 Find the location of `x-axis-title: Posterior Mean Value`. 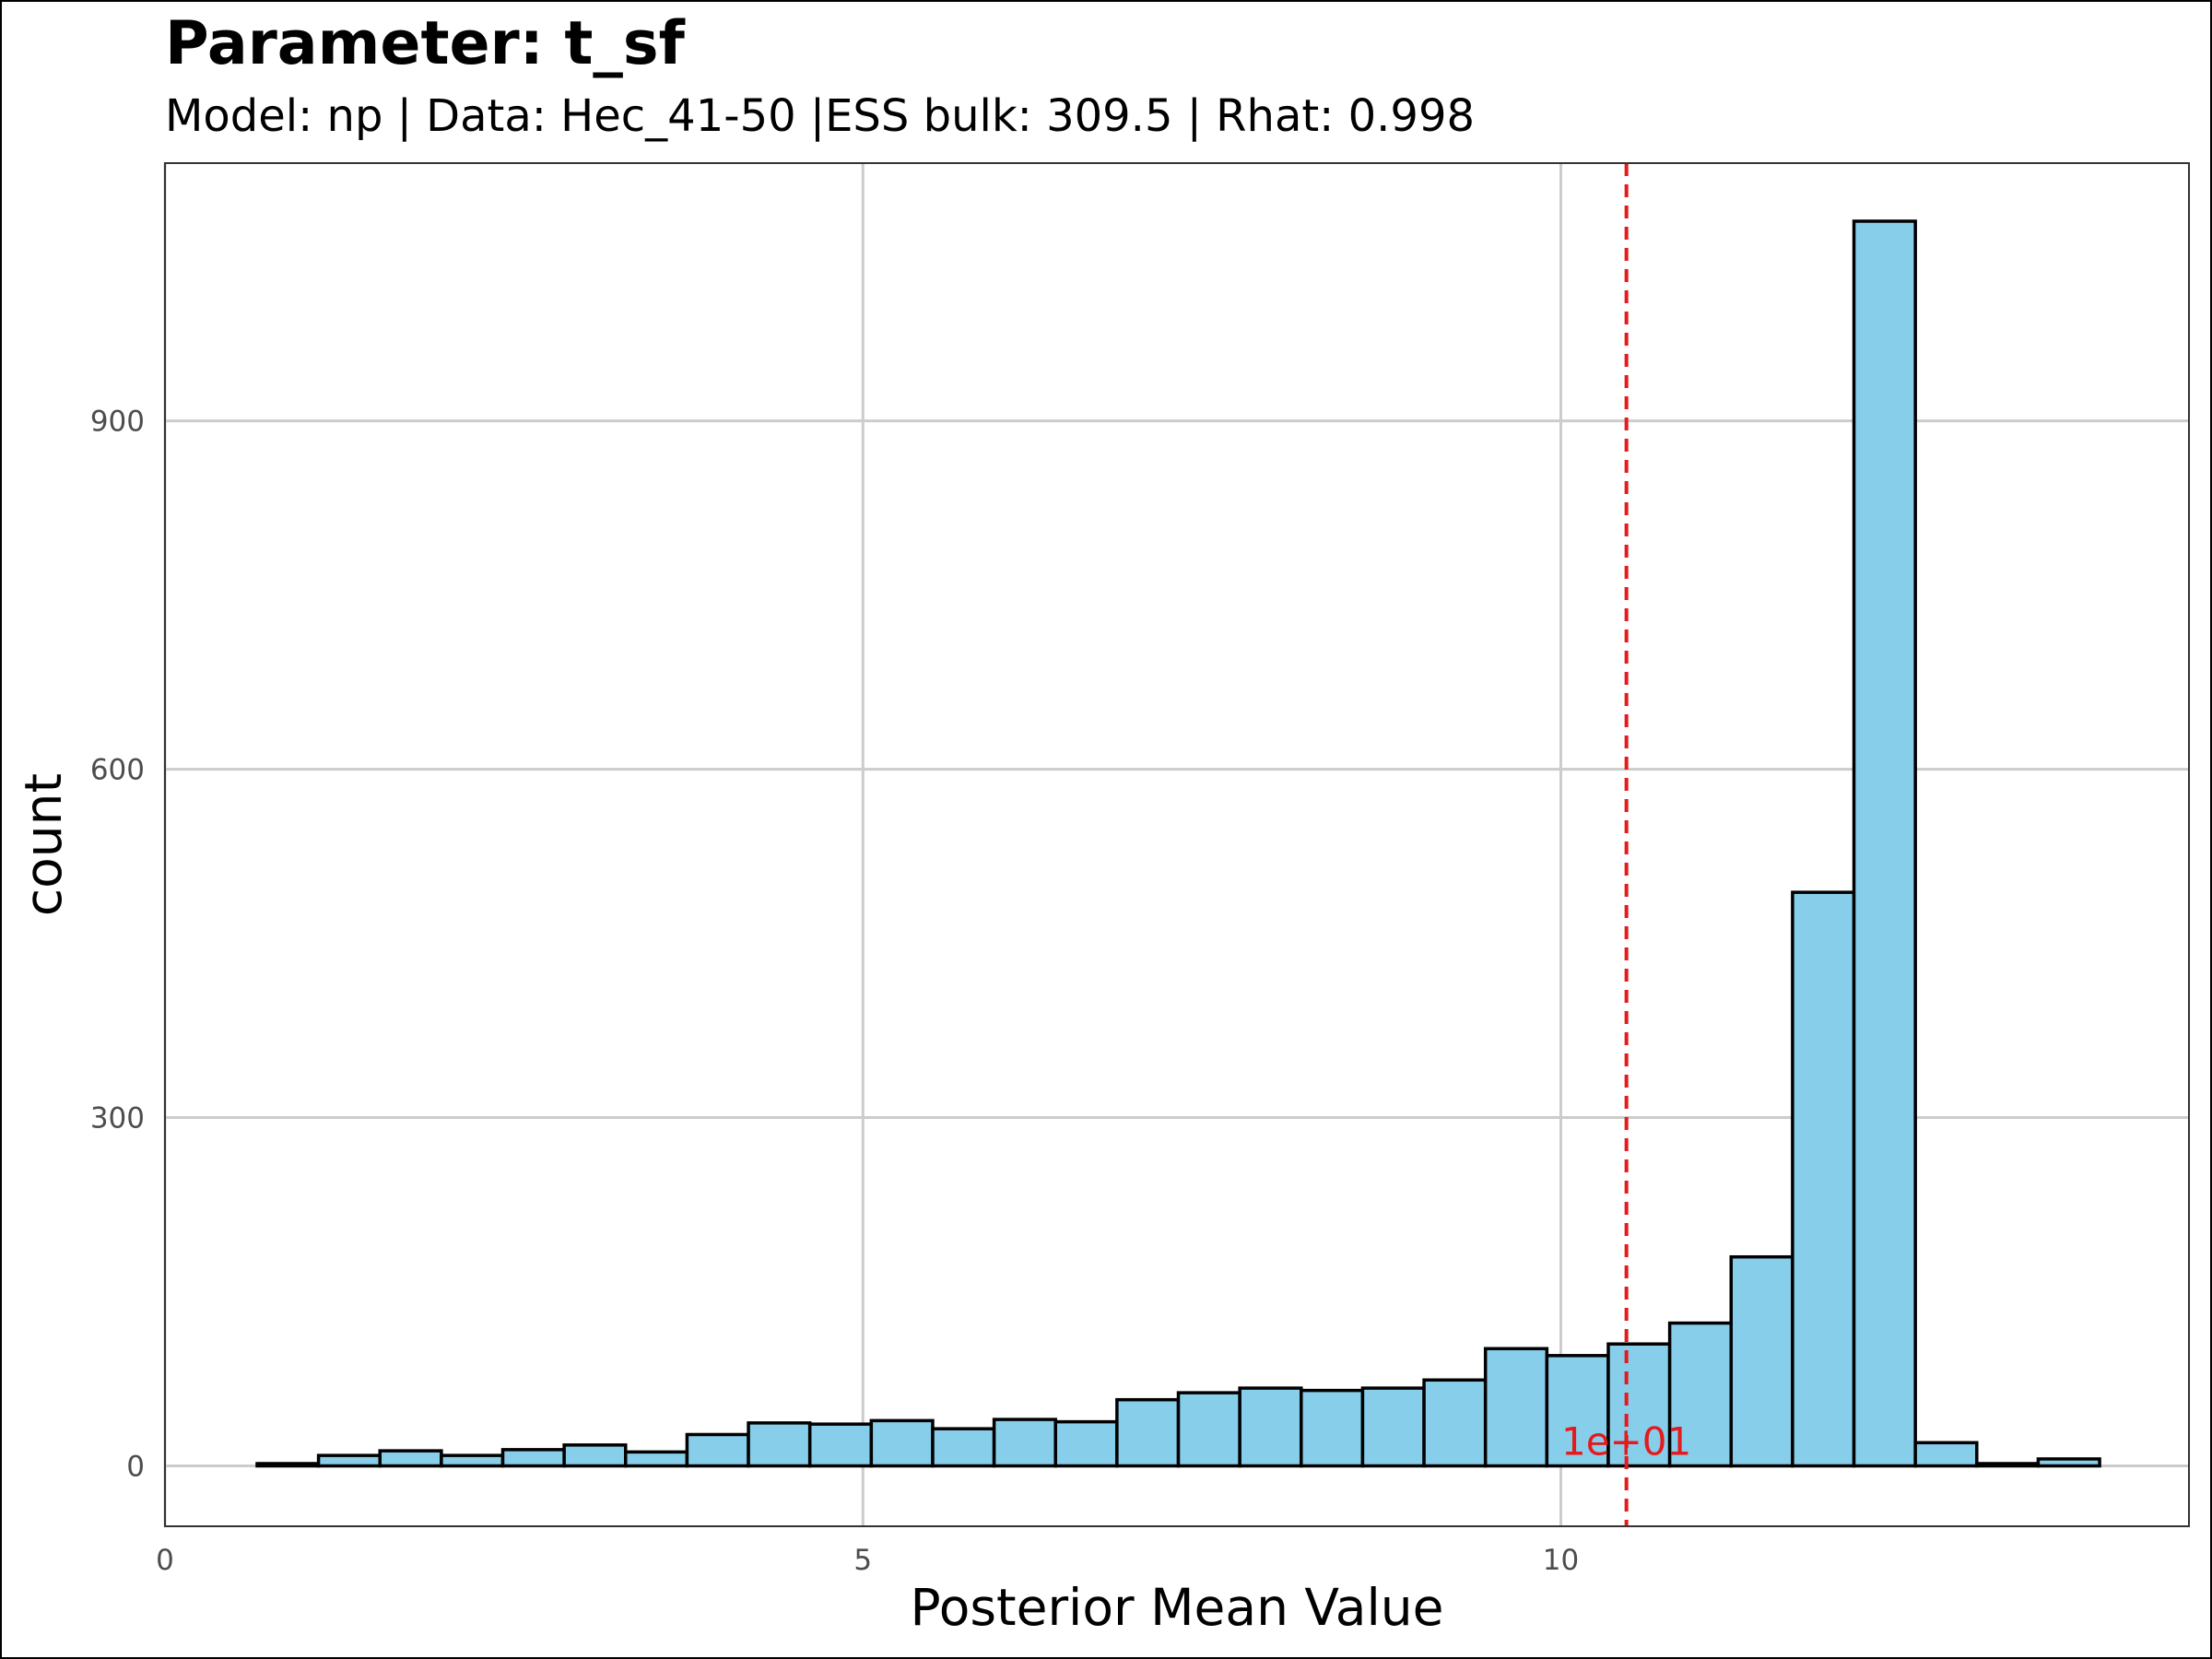

x-axis-title: Posterior Mean Value is located at coordinates (1177, 1607).